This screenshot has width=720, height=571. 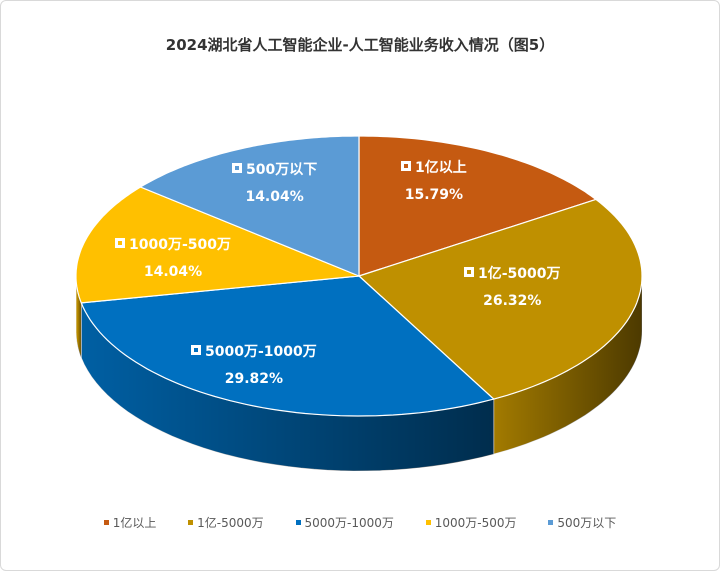 What do you see at coordinates (274, 184) in the screenshot?
I see `slice-label-4: 500万以下 14.04%` at bounding box center [274, 184].